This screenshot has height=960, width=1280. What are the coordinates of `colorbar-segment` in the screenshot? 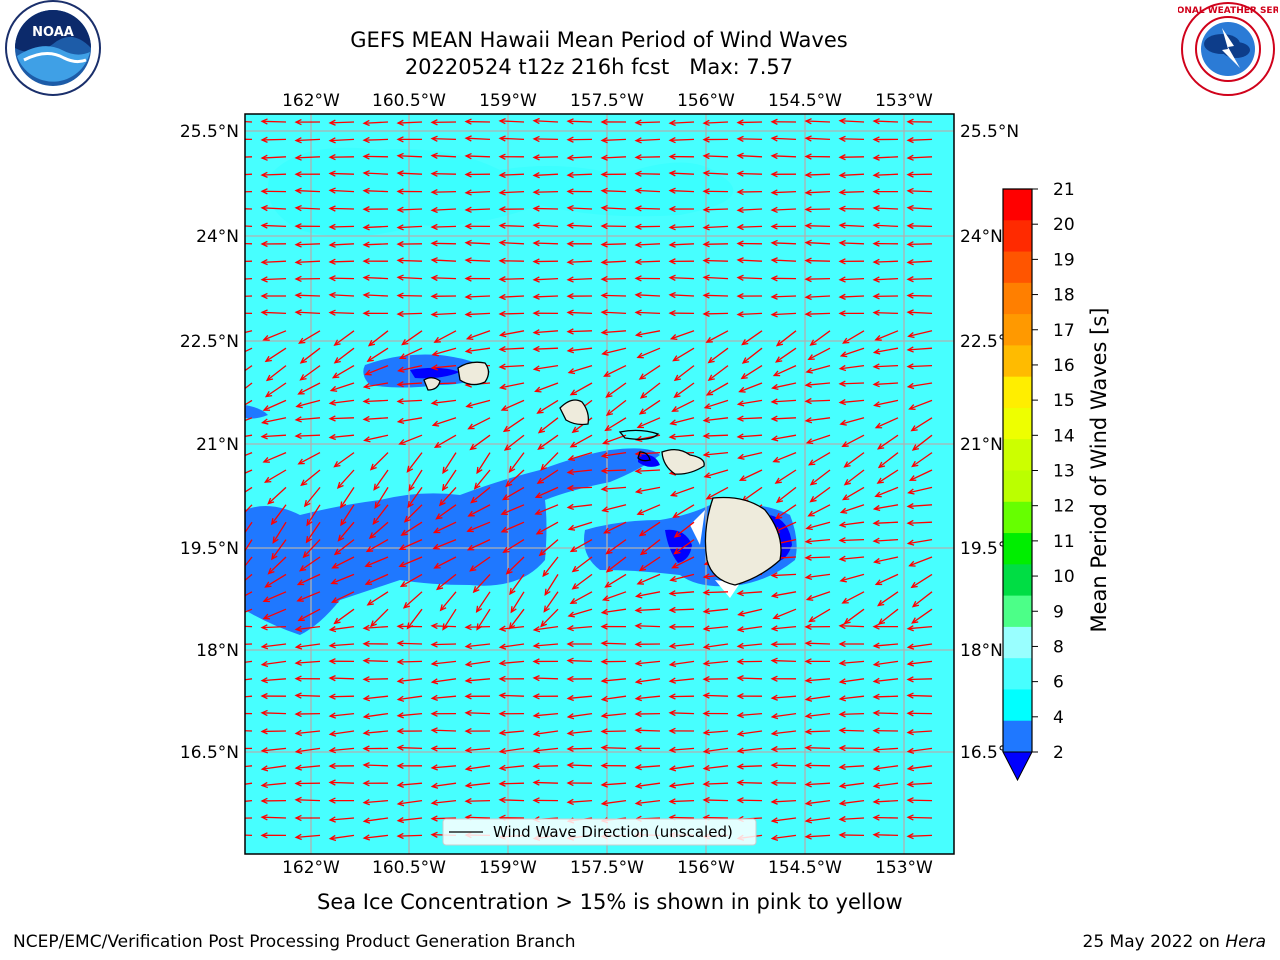 It's located at (1017, 392).